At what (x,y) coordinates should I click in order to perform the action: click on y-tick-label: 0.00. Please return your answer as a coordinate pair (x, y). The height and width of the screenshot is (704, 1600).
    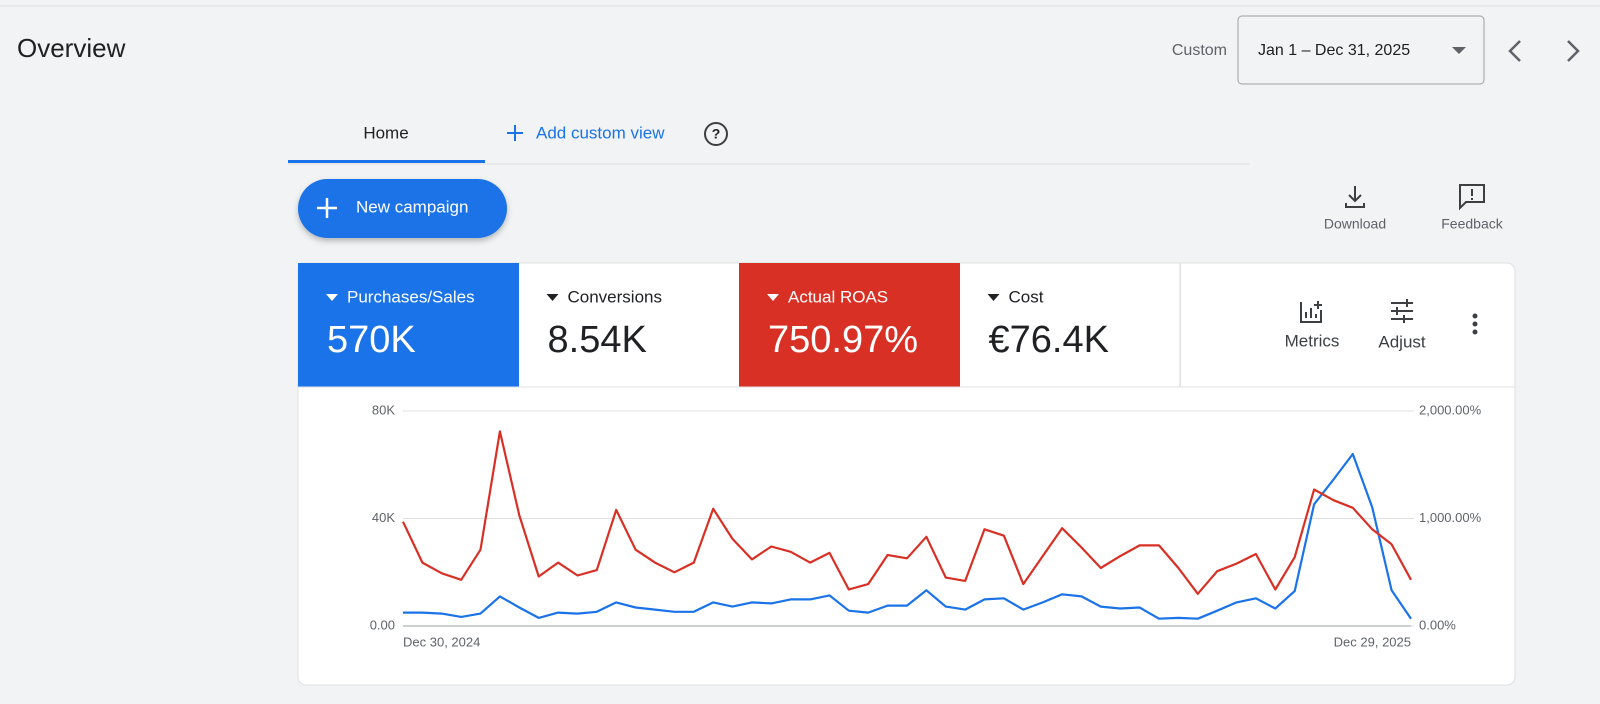
    Looking at the image, I should click on (382, 624).